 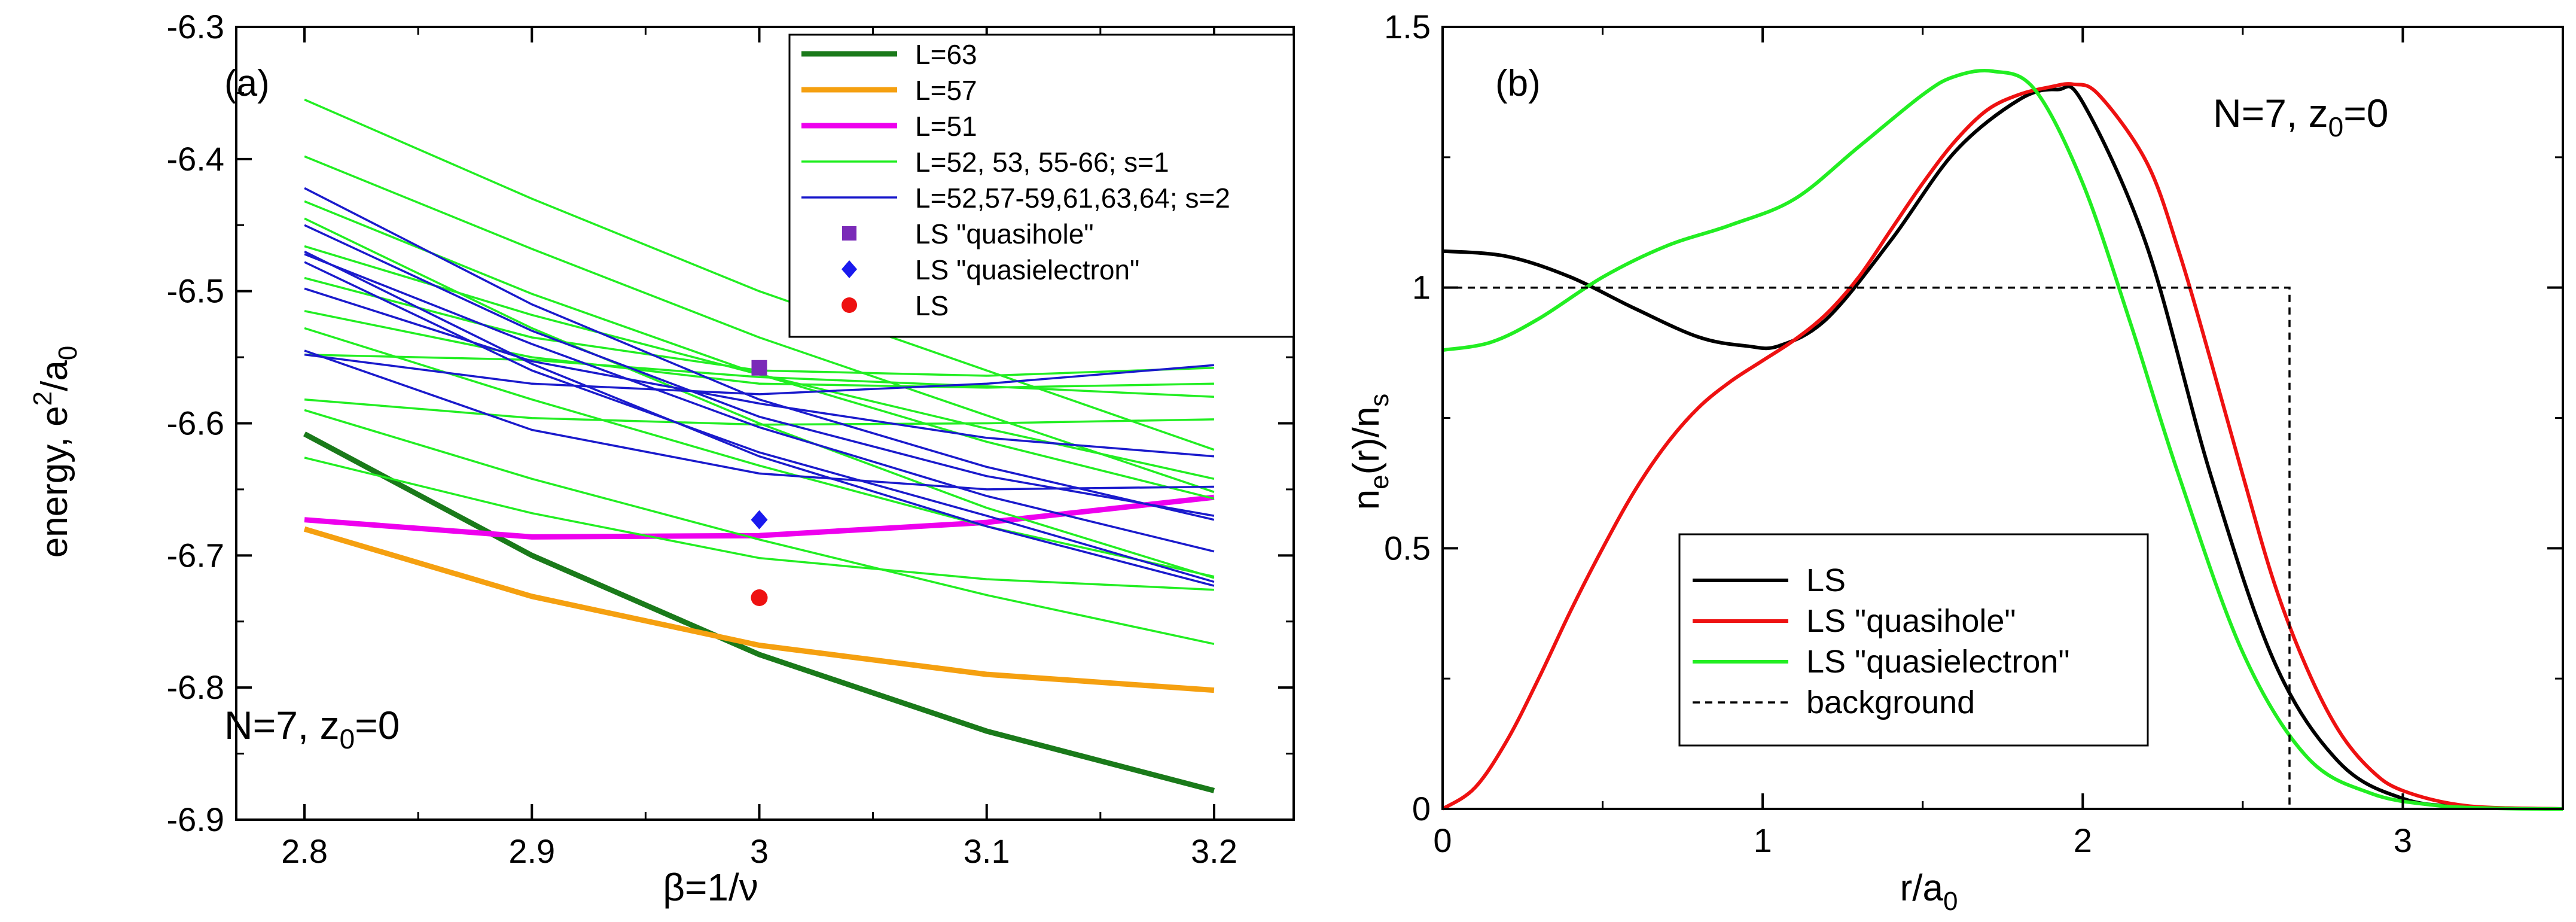 What do you see at coordinates (1421, 808) in the screenshot?
I see `panel-b-y-tick-label: 0` at bounding box center [1421, 808].